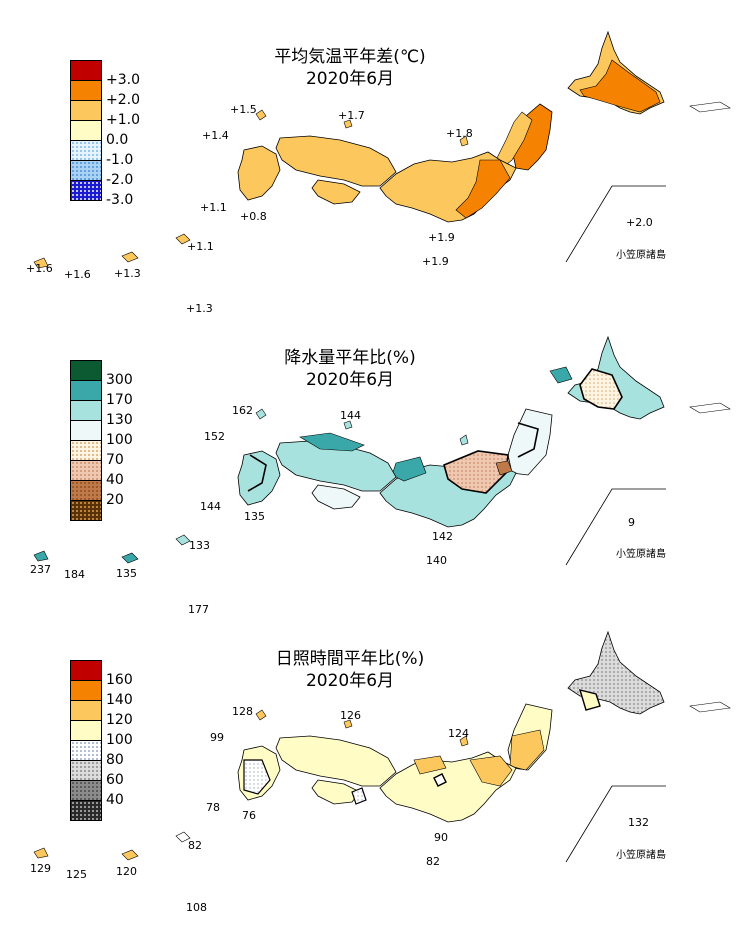  What do you see at coordinates (119, 400) in the screenshot?
I see `legend-label: 170` at bounding box center [119, 400].